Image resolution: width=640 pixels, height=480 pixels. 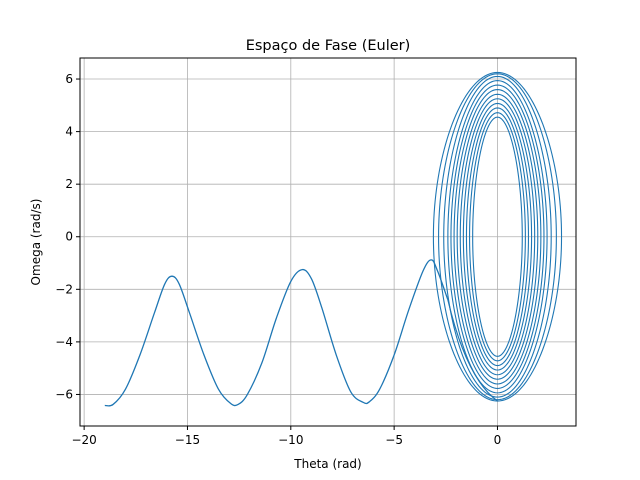 What do you see at coordinates (83, 440) in the screenshot?
I see `x-tick-label: −20` at bounding box center [83, 440].